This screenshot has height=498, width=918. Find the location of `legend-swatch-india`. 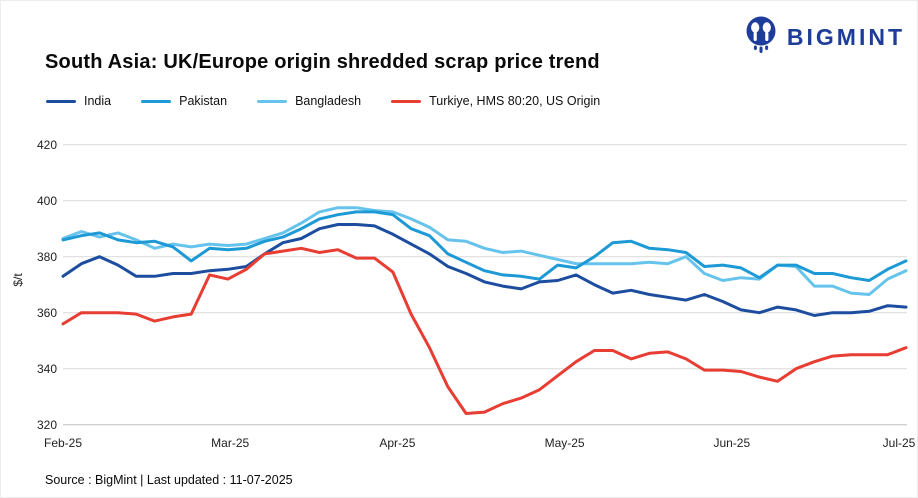

legend-swatch-india is located at coordinates (61, 101).